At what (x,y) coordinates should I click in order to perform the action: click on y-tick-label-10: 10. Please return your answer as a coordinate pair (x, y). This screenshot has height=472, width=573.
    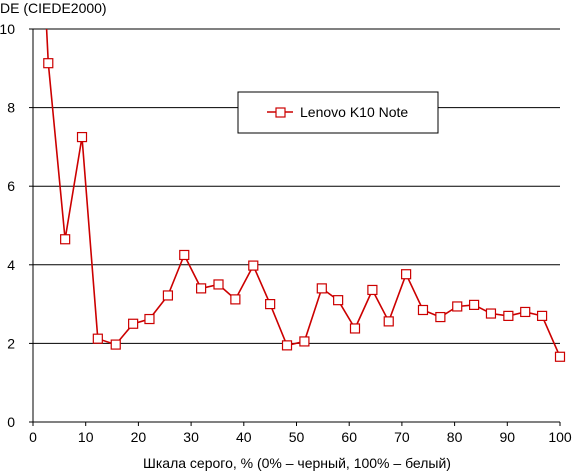
    Looking at the image, I should click on (7, 29).